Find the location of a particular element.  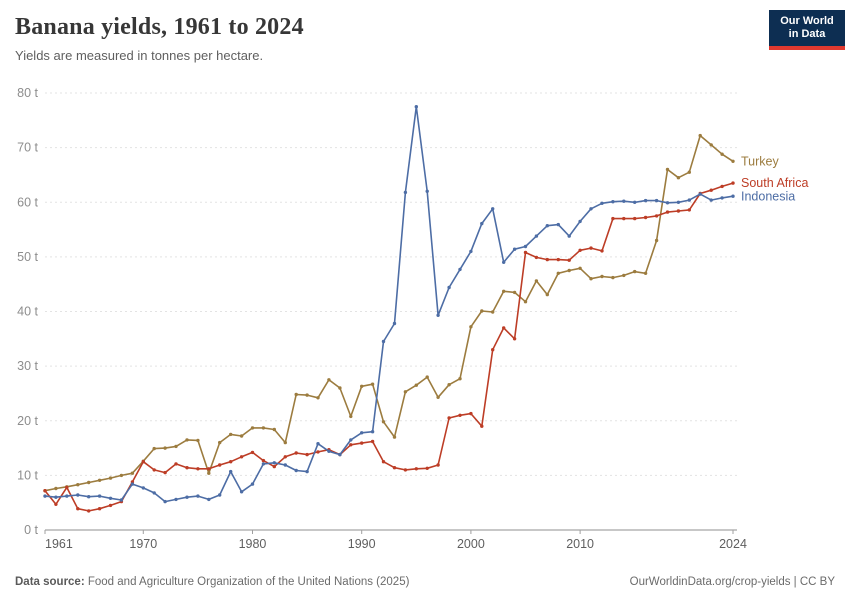

series-label-indonesia: Indonesia is located at coordinates (768, 197).